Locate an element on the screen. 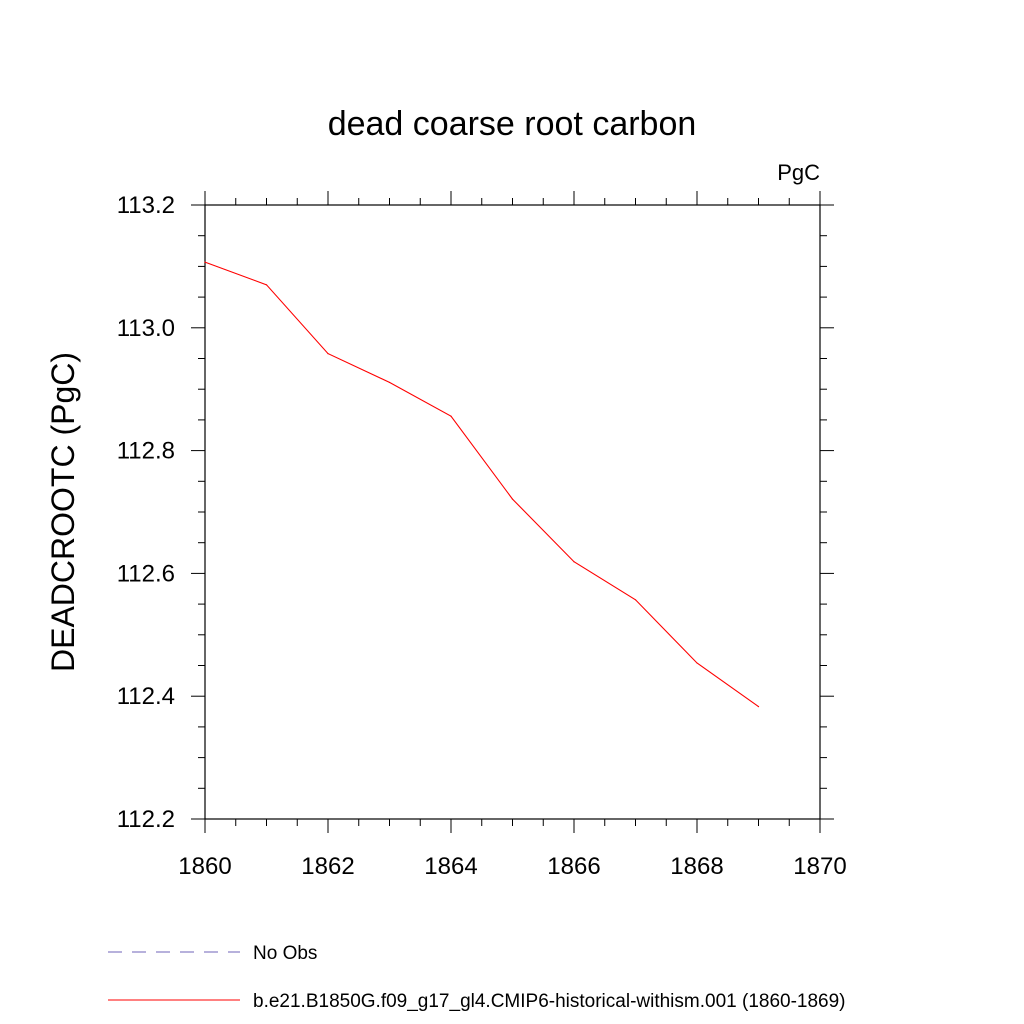 Image resolution: width=1024 pixels, height=1024 pixels. y-tick-label: 112.4 is located at coordinates (146, 696).